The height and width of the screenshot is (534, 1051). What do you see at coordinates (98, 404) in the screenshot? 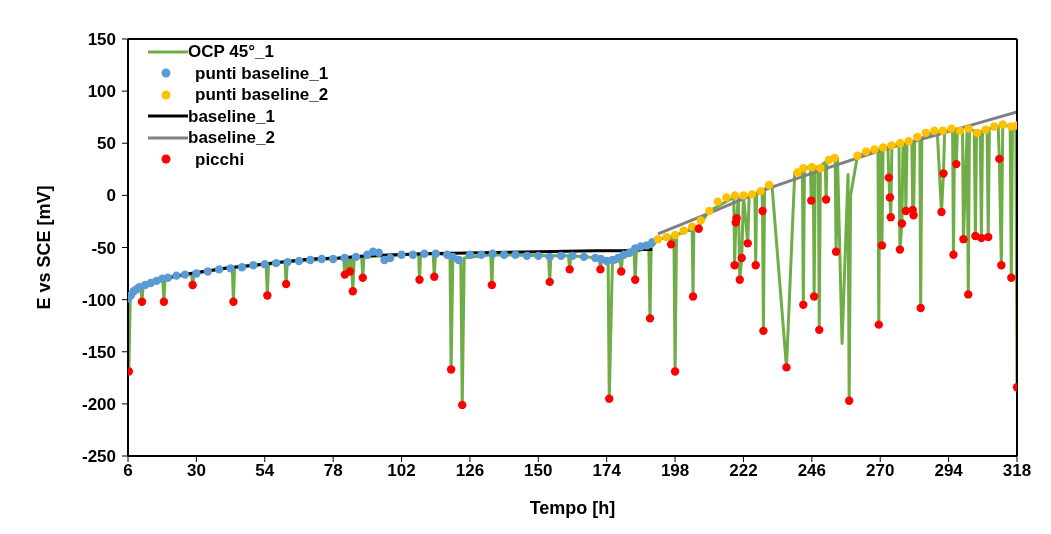
I see `y-tick-label: -200` at bounding box center [98, 404].